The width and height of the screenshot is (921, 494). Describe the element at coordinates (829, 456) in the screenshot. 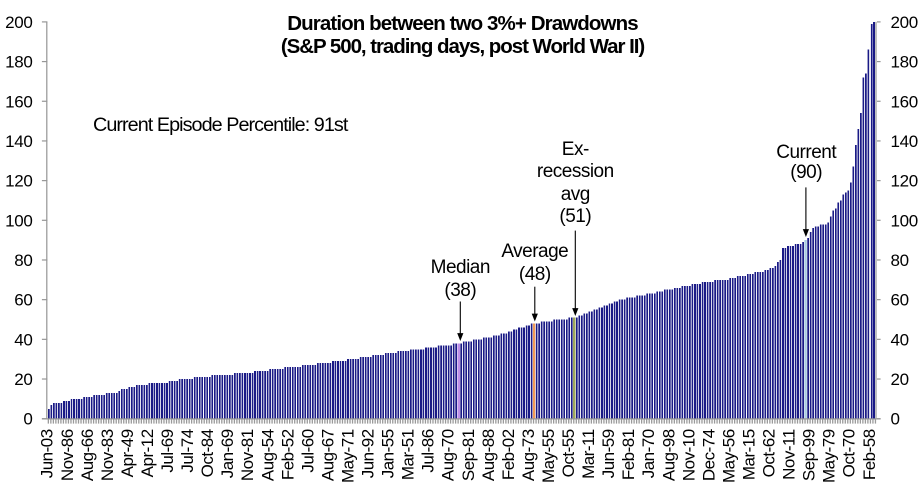

I see `svg-text: May-79` at that location.